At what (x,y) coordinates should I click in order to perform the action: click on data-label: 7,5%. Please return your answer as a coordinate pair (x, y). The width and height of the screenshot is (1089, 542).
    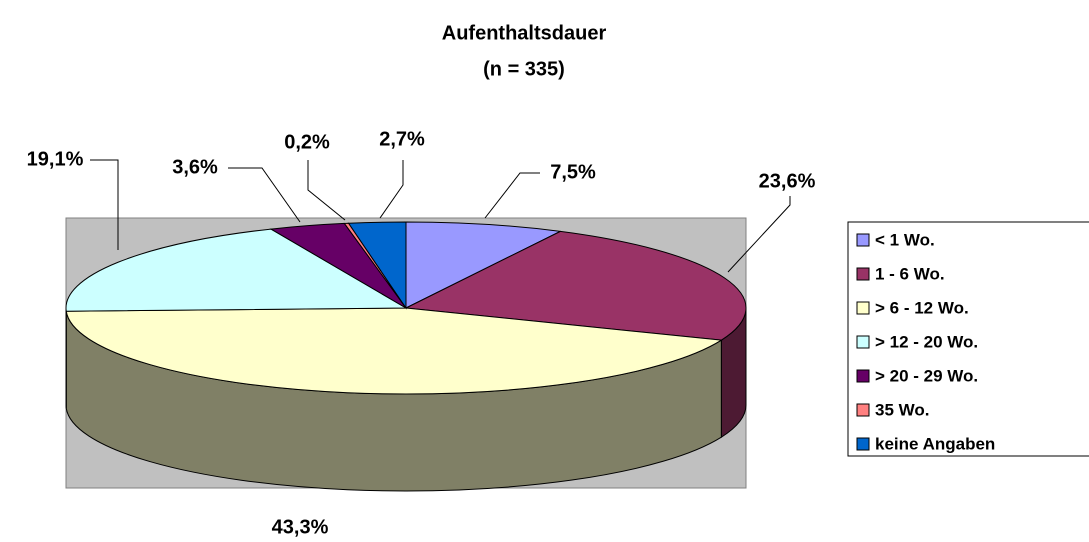
    Looking at the image, I should click on (573, 172).